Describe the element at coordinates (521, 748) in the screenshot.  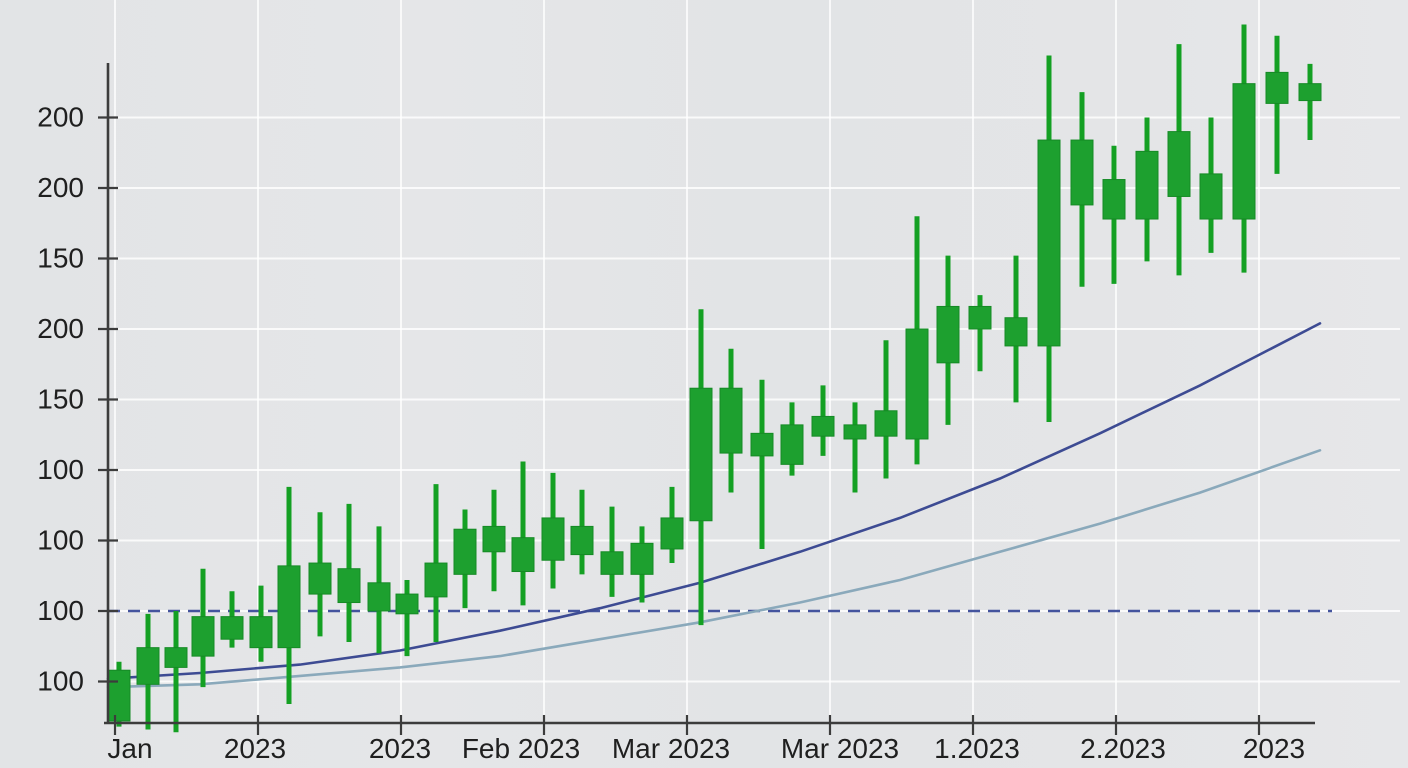
I see `x-axis-label: Feb 2023` at that location.